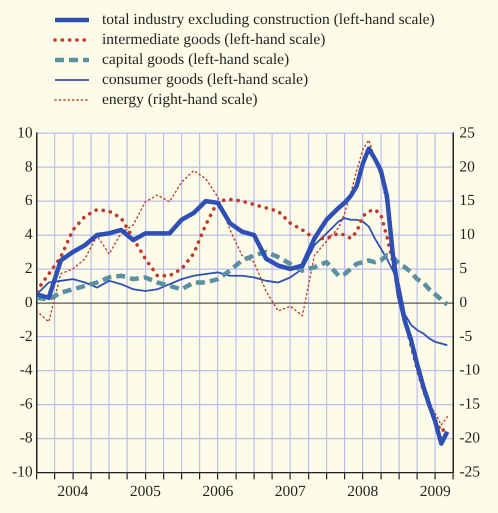 This screenshot has height=513, width=498. What do you see at coordinates (467, 133) in the screenshot?
I see `y2-tick-label: 25` at bounding box center [467, 133].